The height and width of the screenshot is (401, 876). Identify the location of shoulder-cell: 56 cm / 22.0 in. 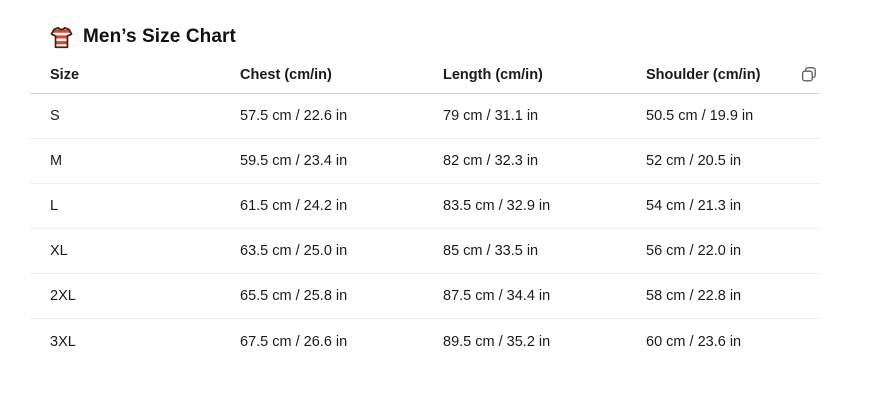
(694, 251).